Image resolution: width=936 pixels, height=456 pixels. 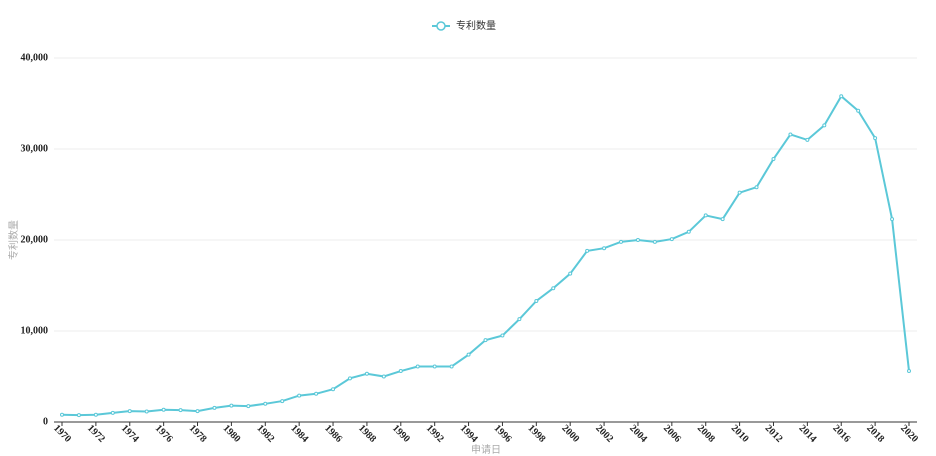 I want to click on x-tick-label: 2000, so click(x=570, y=434).